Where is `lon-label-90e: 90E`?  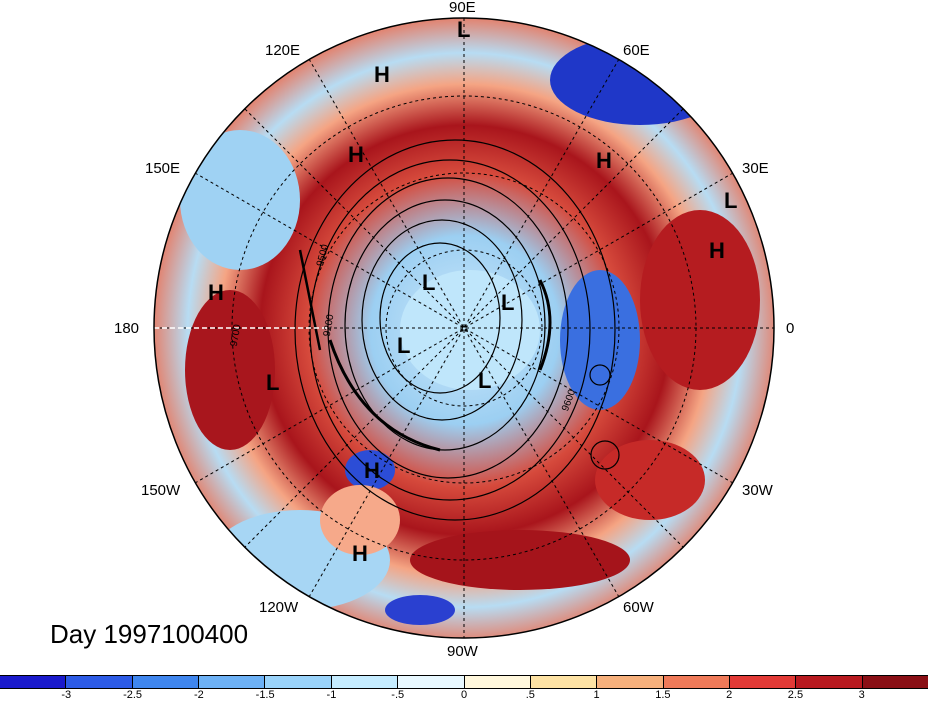
lon-label-90e: 90E is located at coordinates (462, 8).